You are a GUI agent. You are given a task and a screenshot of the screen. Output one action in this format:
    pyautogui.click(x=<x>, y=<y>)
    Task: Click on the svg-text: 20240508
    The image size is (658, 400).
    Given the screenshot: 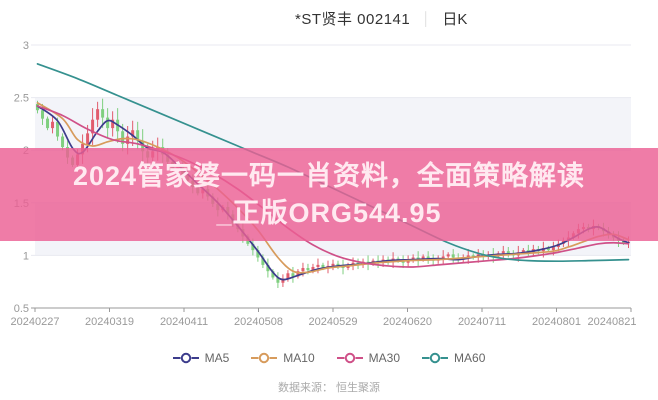 What is the action you would take?
    pyautogui.click(x=258, y=322)
    